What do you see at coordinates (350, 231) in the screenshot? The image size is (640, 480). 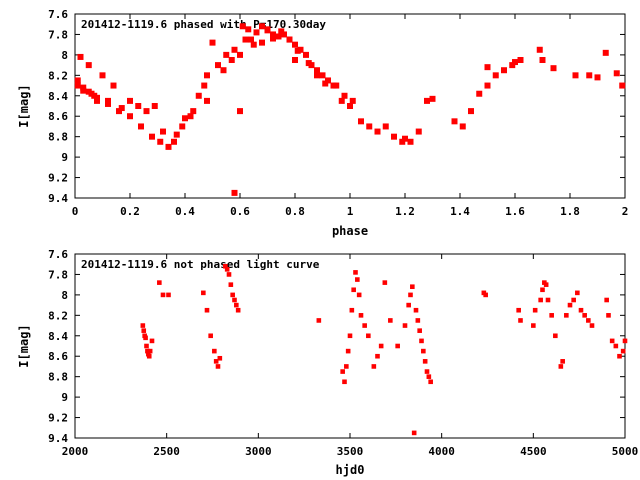 I see `x-axis-label: phase` at bounding box center [350, 231].